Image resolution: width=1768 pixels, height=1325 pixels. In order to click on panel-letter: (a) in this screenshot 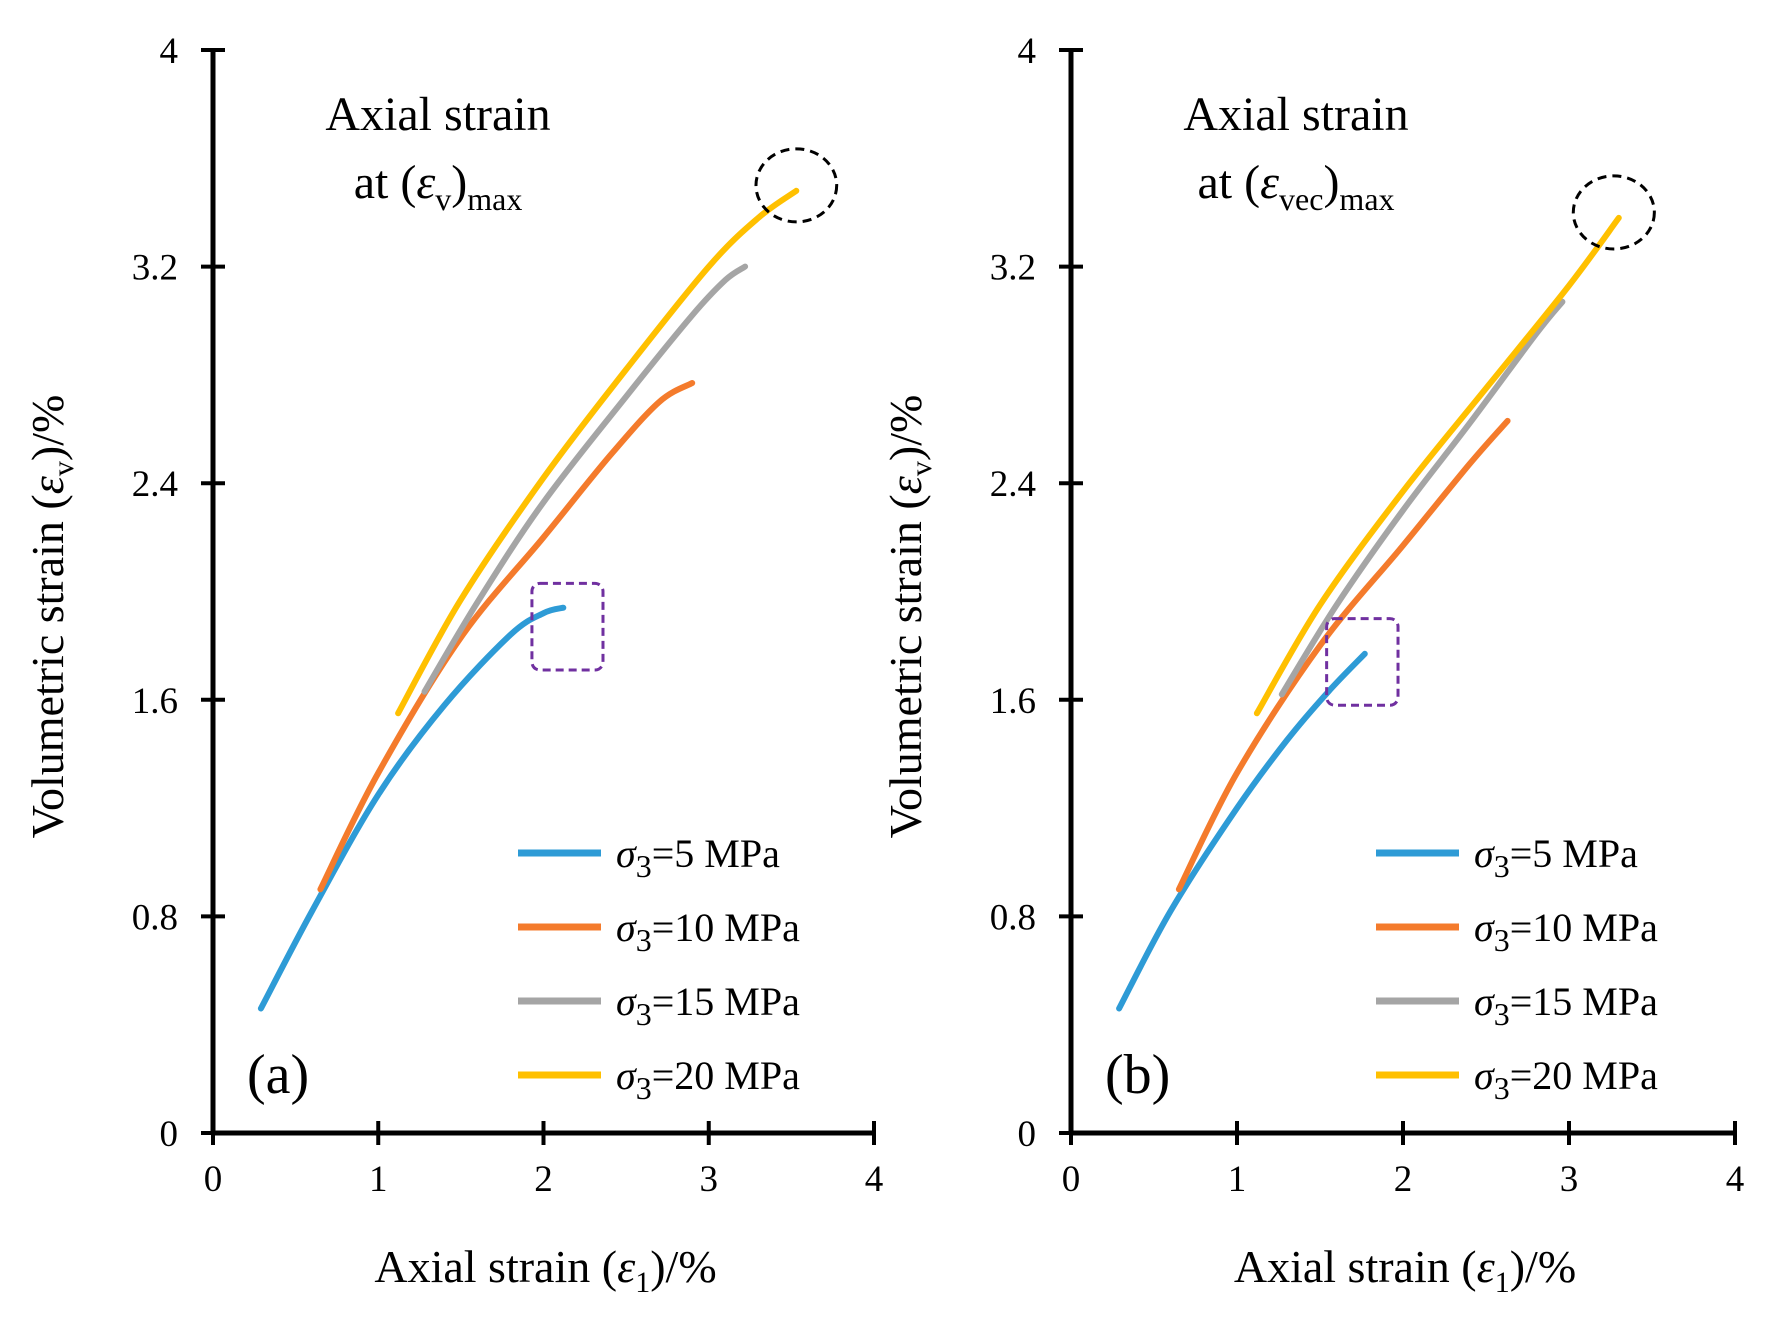, I will do `click(278, 1075)`.